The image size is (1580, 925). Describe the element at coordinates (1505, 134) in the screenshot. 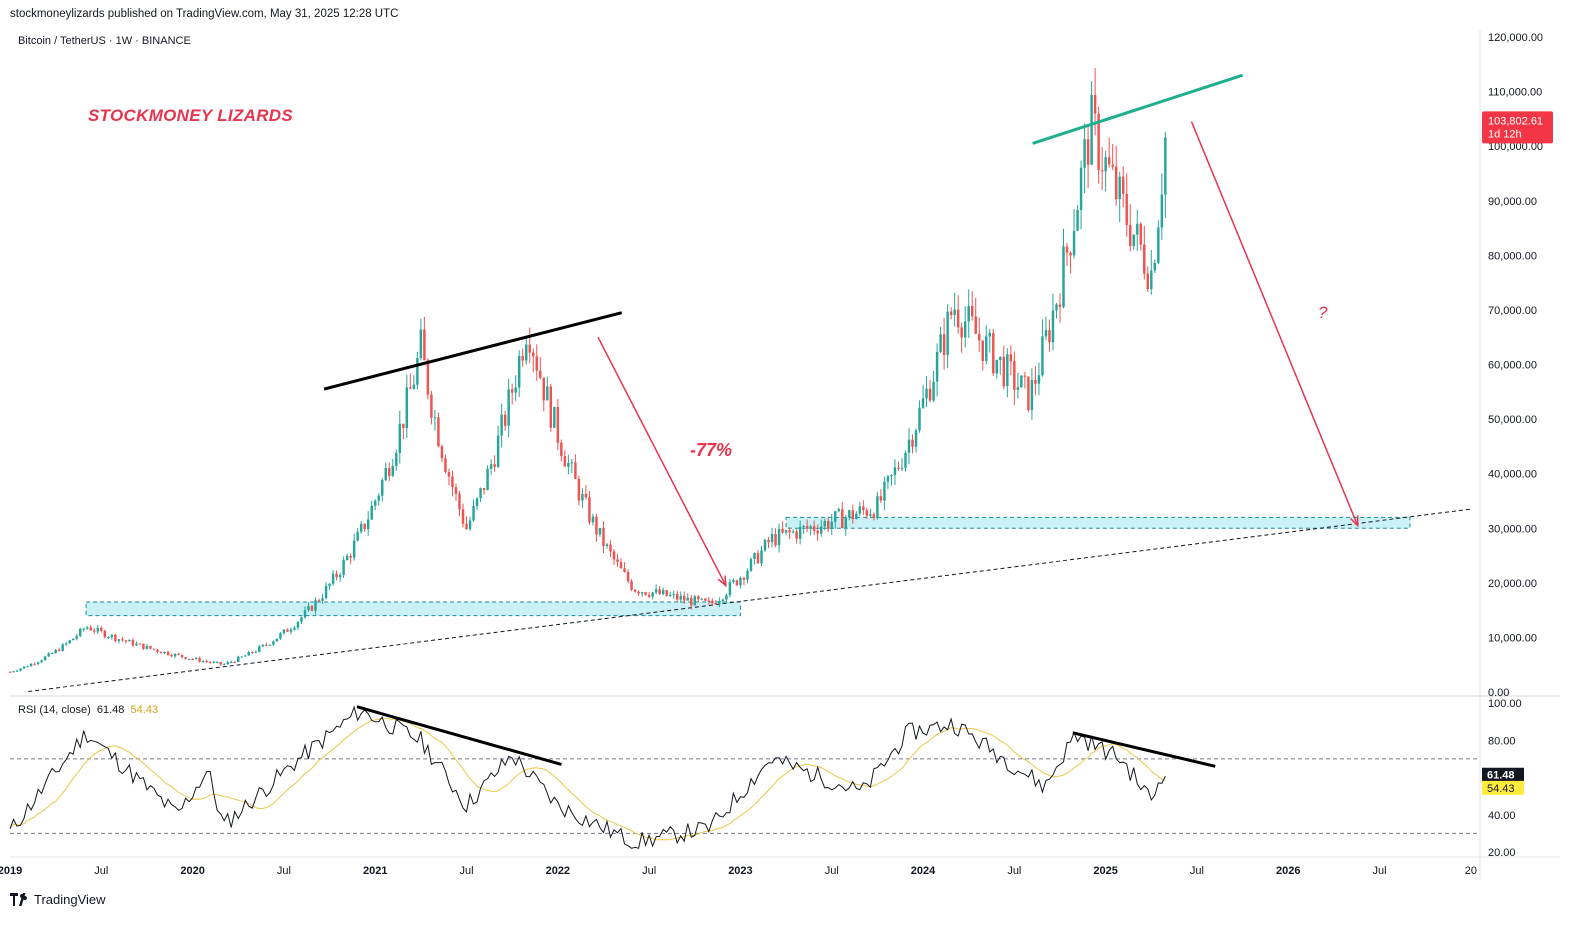

I see `last-price-countdown: 1d 12h` at that location.